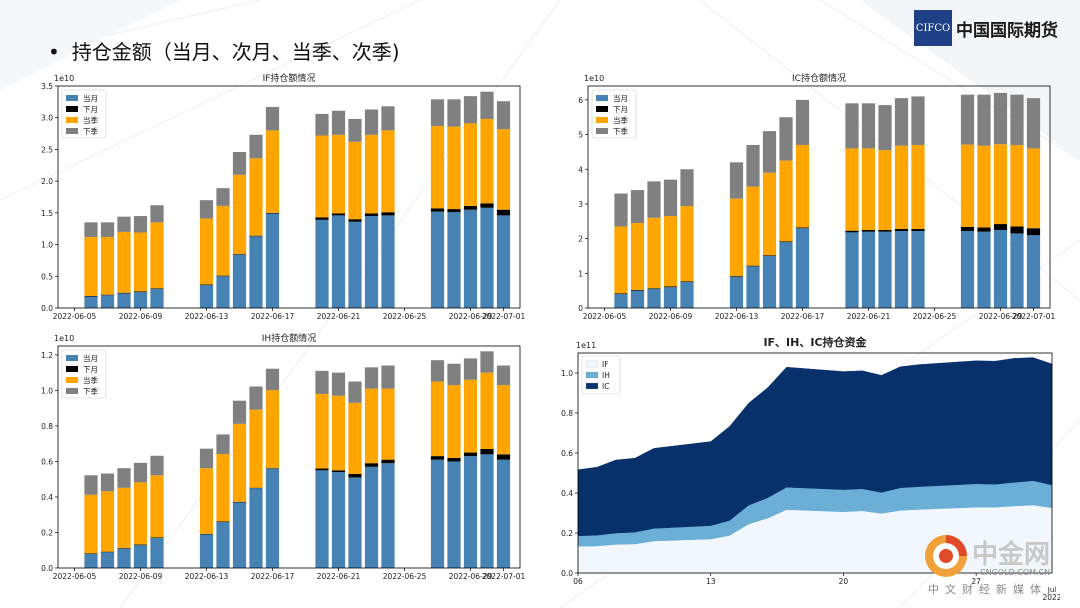  I want to click on legend-label: 当季, so click(90, 120).